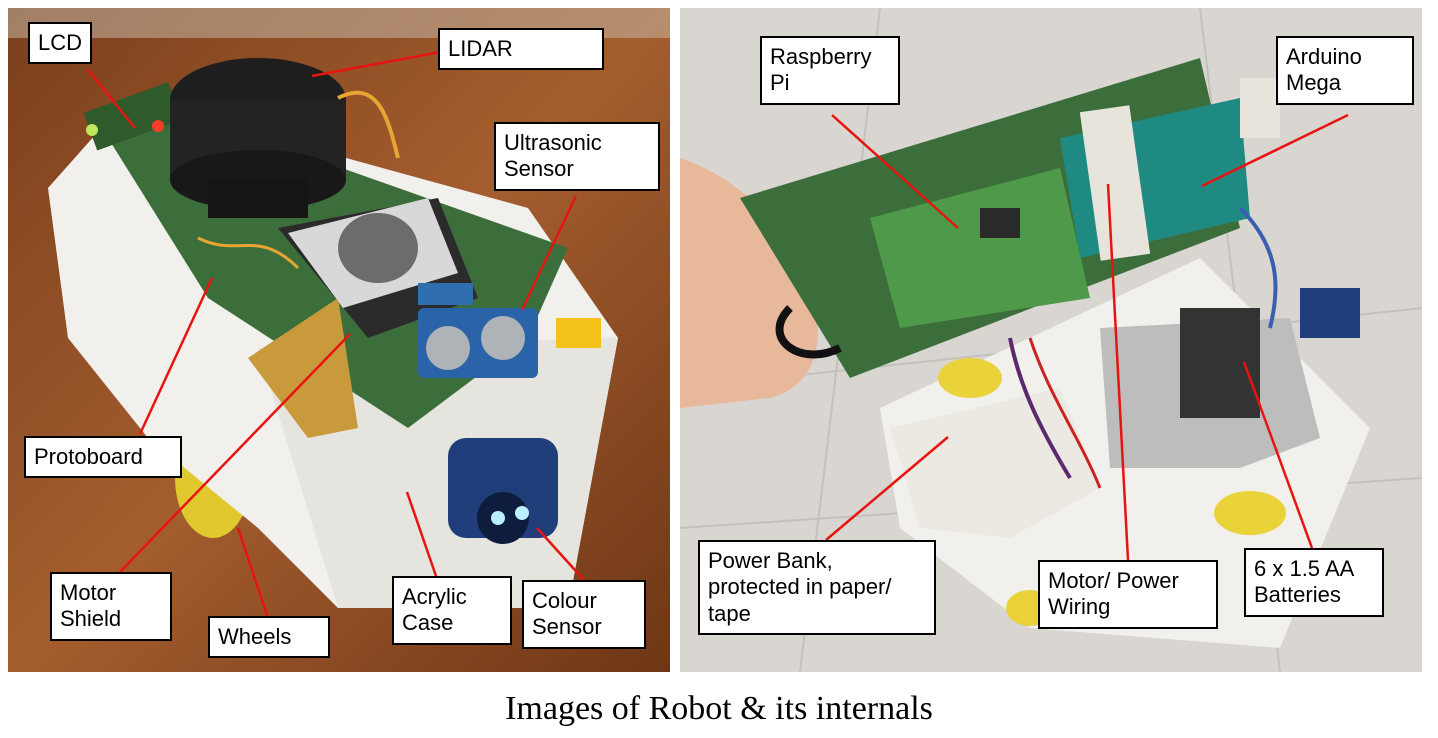  What do you see at coordinates (1345, 70) in the screenshot?
I see `label-arduino-mega: Arduino Mega` at bounding box center [1345, 70].